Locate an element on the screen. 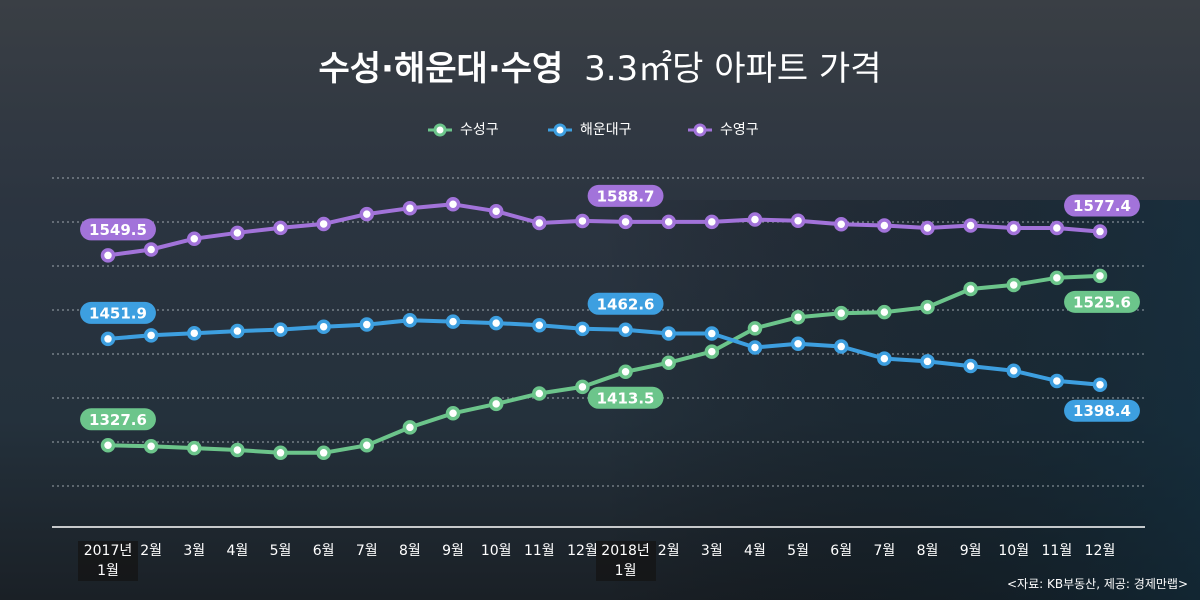 The width and height of the screenshot is (1200, 600). value-label-text: 1577.4 is located at coordinates (1102, 206).